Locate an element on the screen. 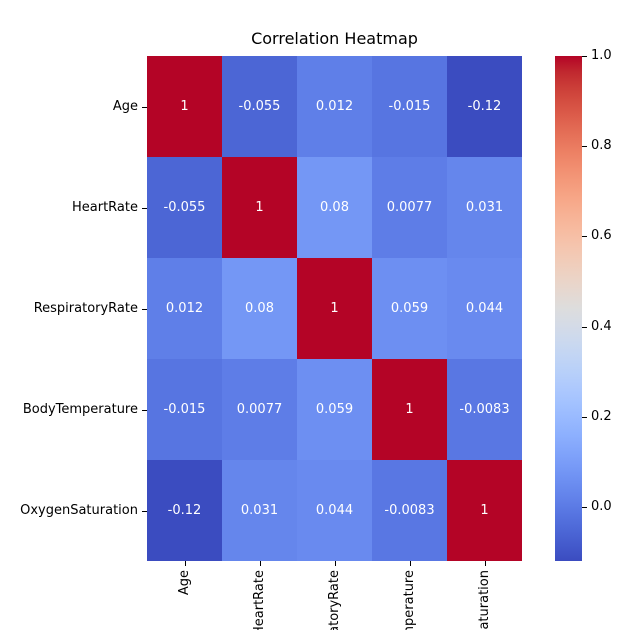 The image size is (641, 630). colorbar-tick-label: 0.2 is located at coordinates (601, 416).